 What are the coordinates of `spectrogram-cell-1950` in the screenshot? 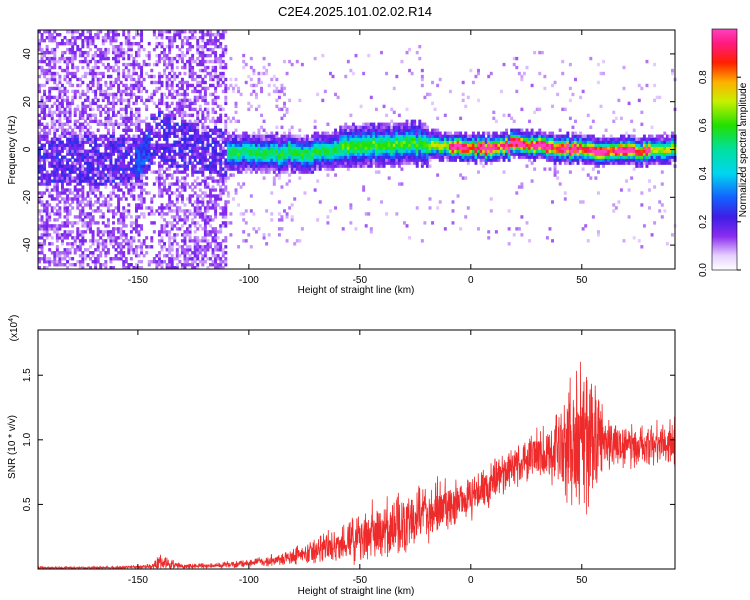 It's located at (142, 196).